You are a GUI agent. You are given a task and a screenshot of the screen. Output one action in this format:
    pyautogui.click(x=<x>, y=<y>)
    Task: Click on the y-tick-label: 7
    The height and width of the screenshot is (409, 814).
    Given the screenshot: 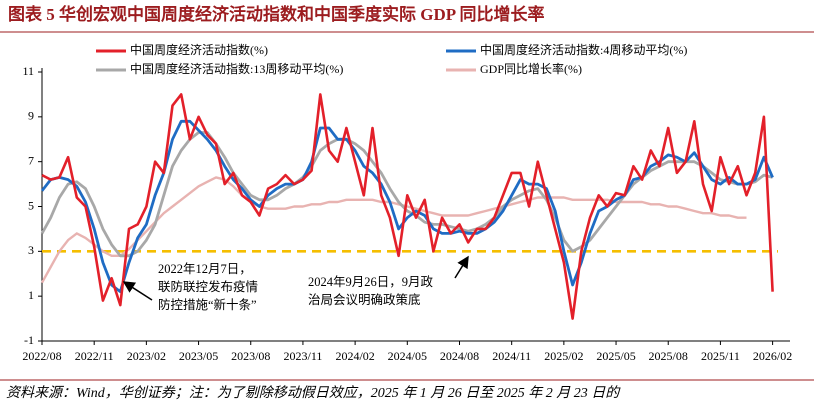 What is the action you would take?
    pyautogui.click(x=31, y=160)
    